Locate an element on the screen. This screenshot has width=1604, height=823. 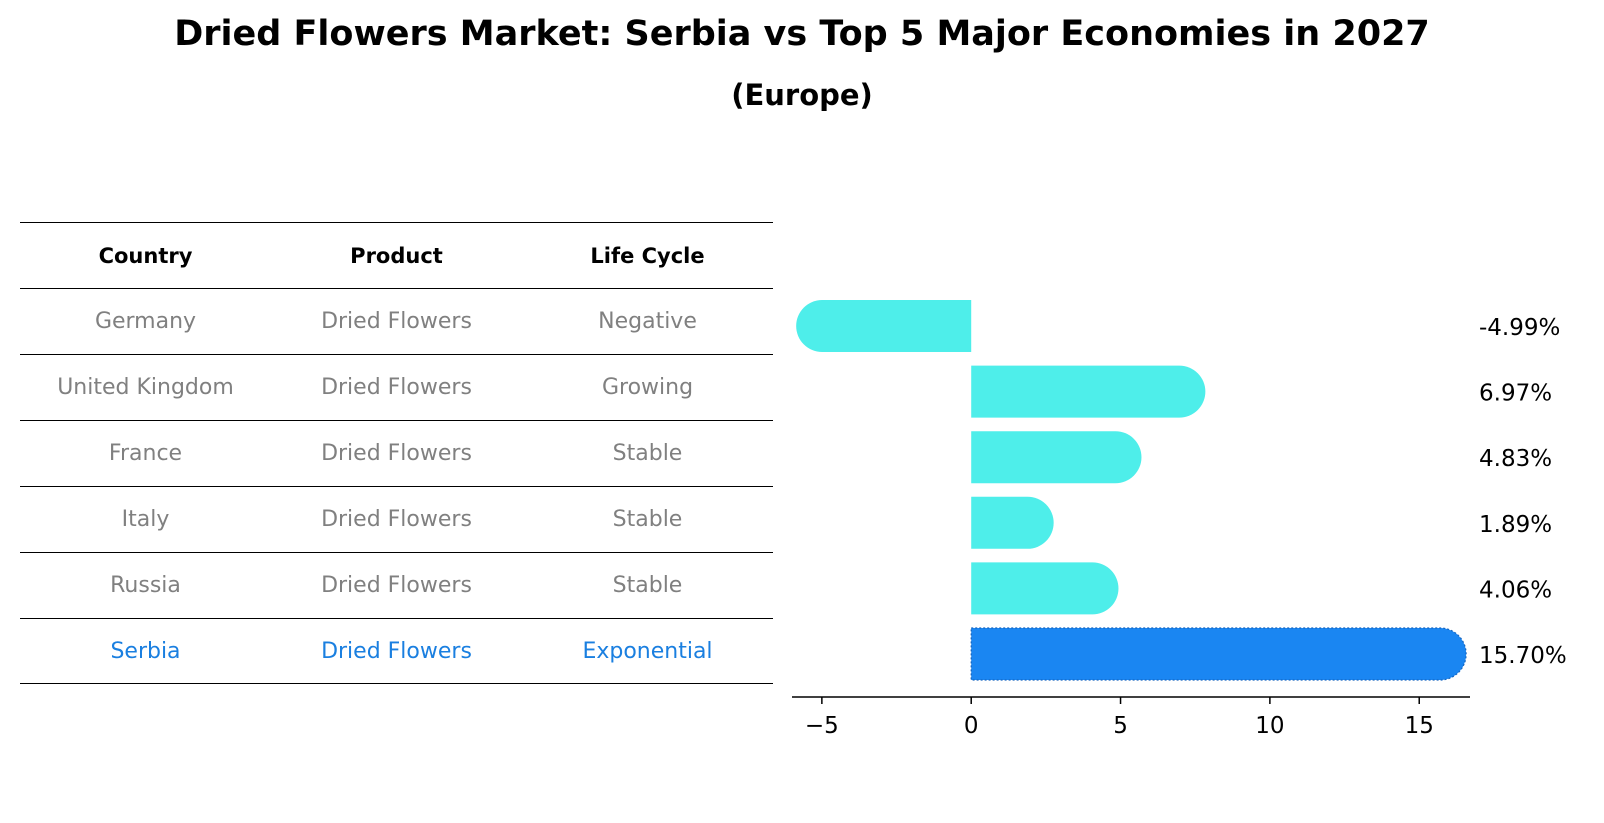
table-row: Italy Dried Flowers Stable is located at coordinates (396, 519).